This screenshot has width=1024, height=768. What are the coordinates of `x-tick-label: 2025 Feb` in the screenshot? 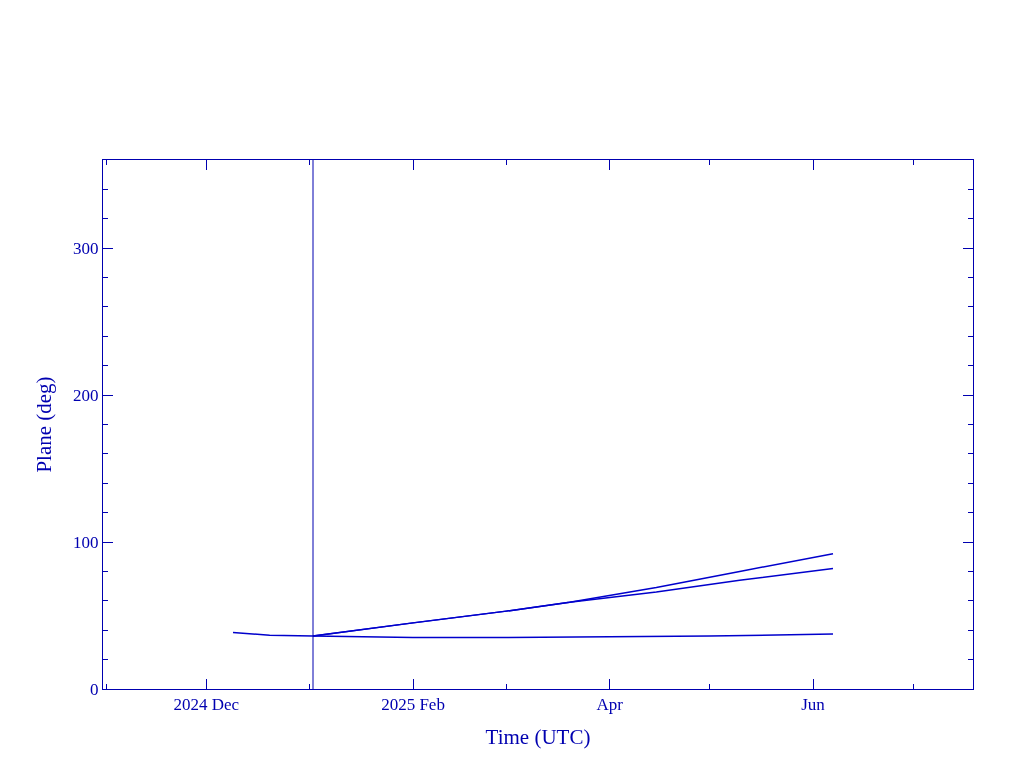 It's located at (413, 705).